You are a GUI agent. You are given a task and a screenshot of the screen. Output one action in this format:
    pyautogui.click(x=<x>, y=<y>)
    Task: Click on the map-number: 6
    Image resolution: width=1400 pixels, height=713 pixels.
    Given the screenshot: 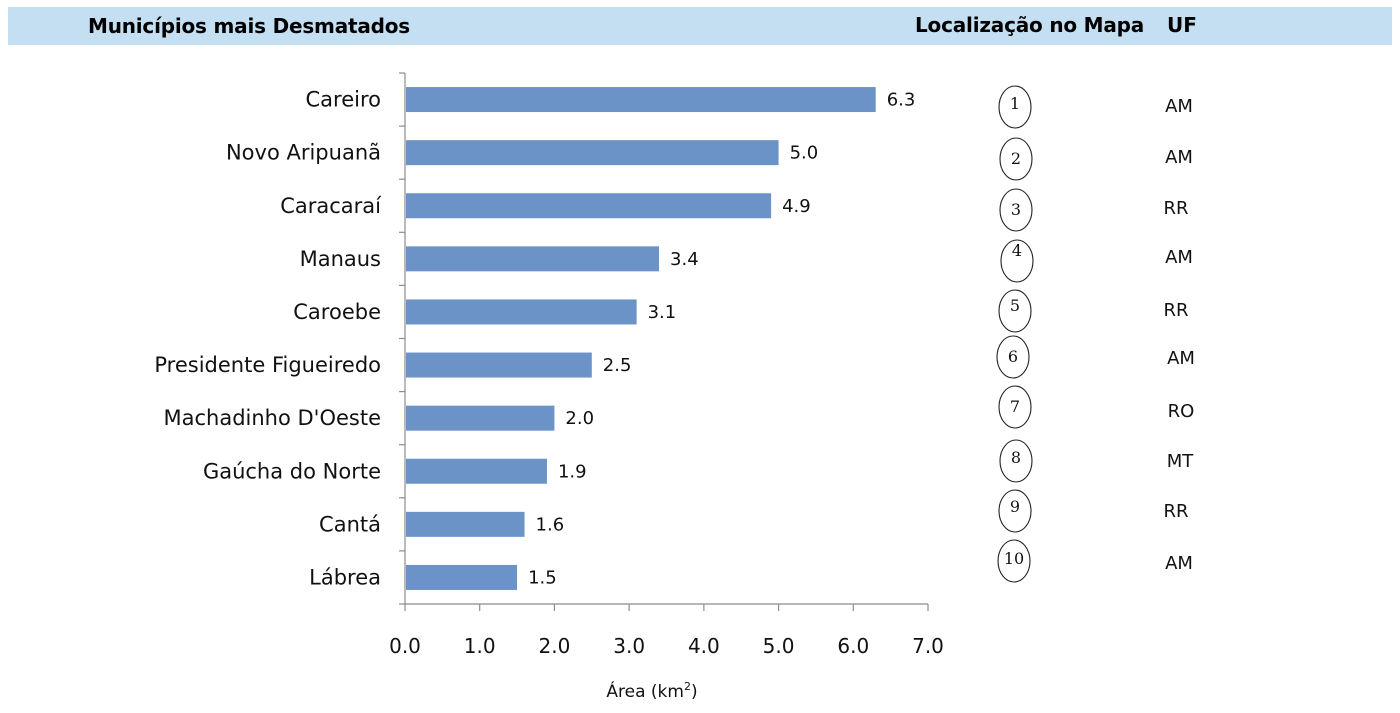 What is the action you would take?
    pyautogui.click(x=1013, y=356)
    